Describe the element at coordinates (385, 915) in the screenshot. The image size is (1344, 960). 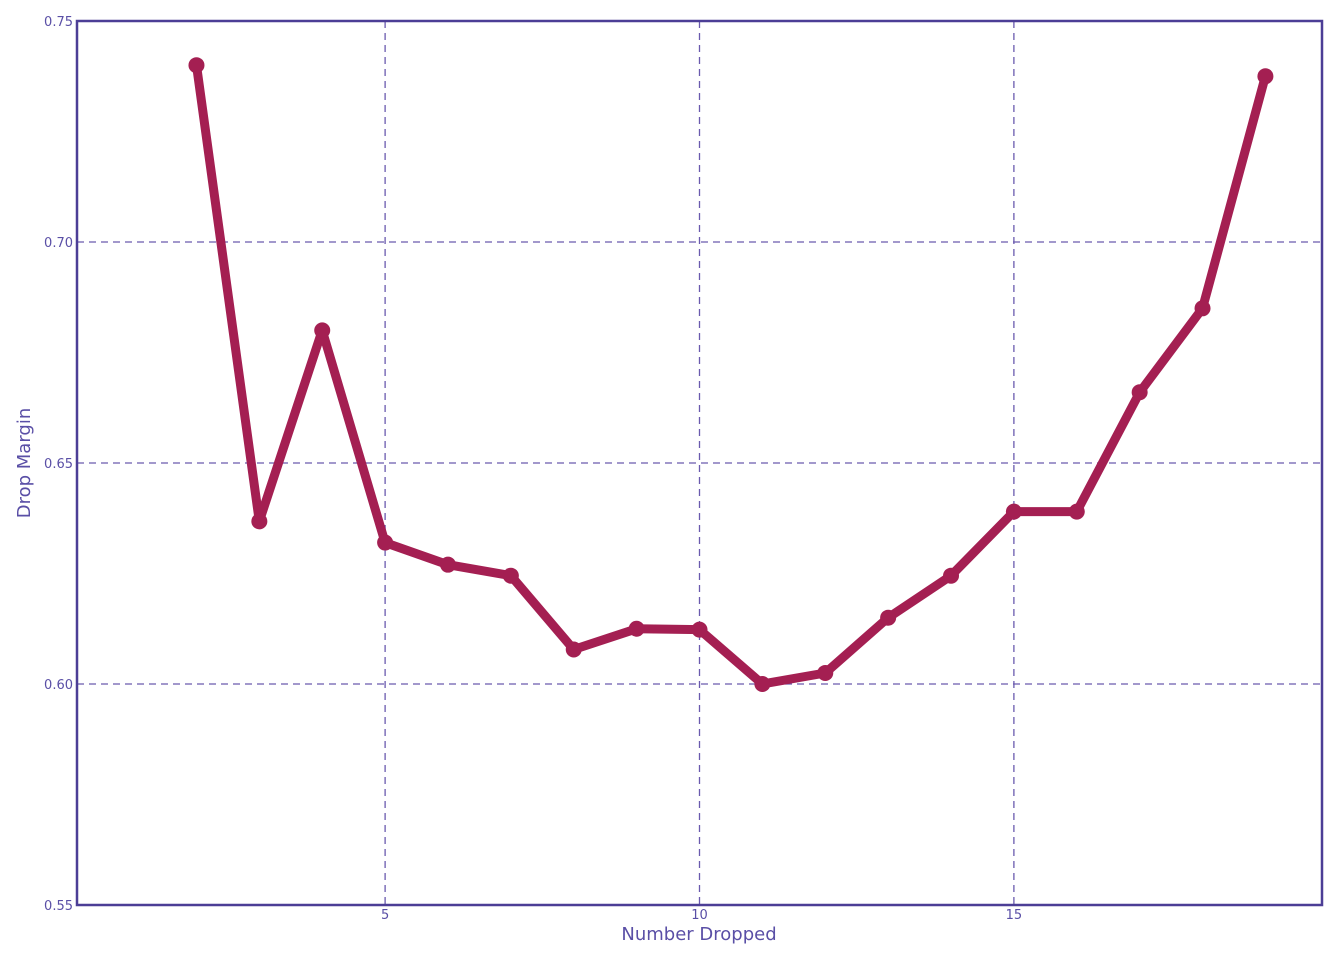
I see `x-tick-label: 5` at that location.